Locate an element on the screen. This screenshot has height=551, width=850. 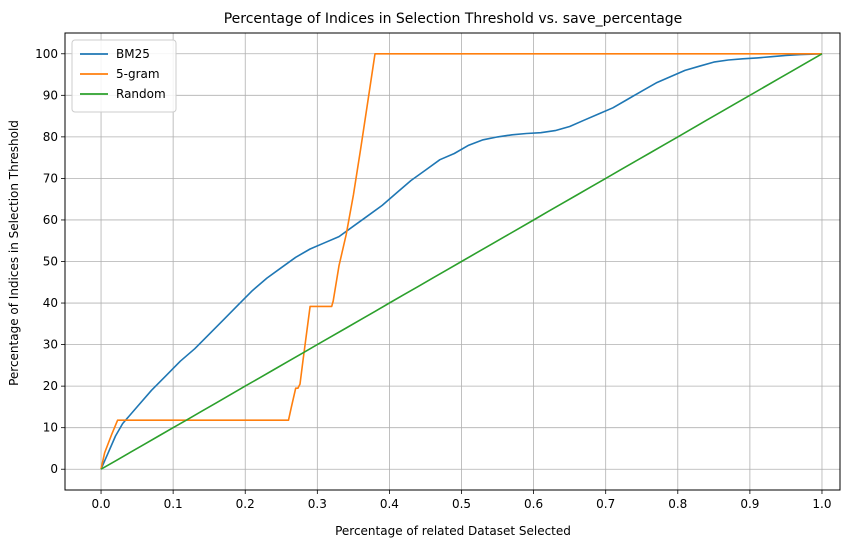
x-tick-label: 0.0 is located at coordinates (100, 504).